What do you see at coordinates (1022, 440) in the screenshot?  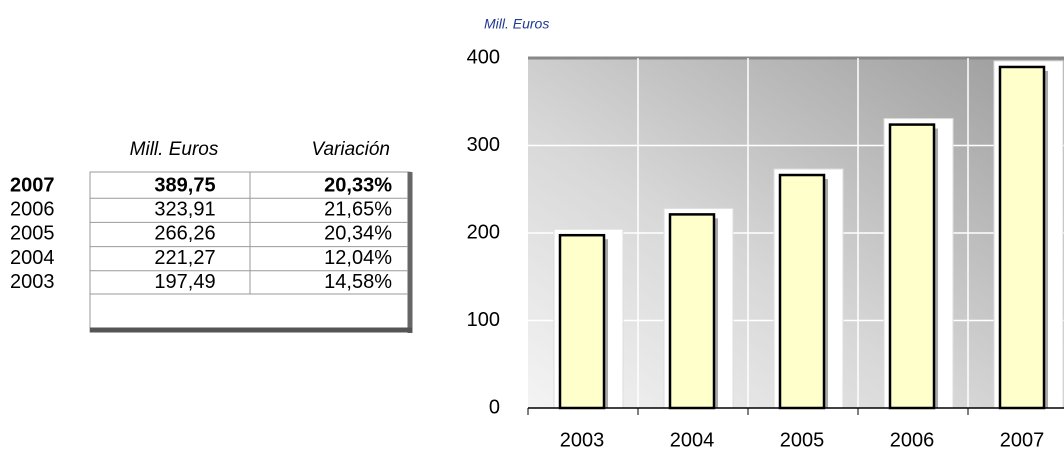 I see `x-tick-label: 2007` at bounding box center [1022, 440].